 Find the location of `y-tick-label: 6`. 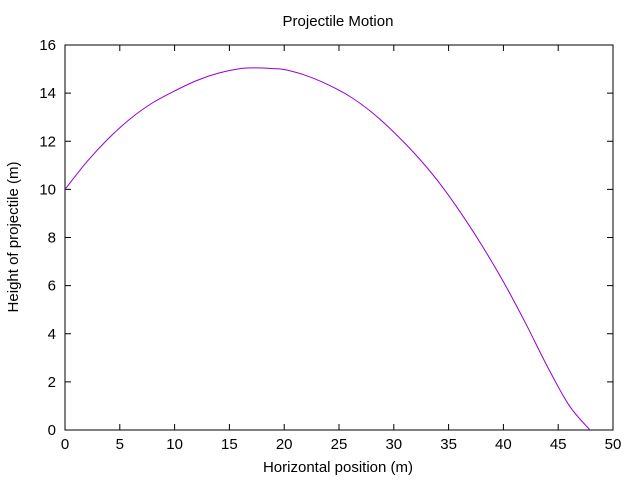

y-tick-label: 6 is located at coordinates (52, 286).